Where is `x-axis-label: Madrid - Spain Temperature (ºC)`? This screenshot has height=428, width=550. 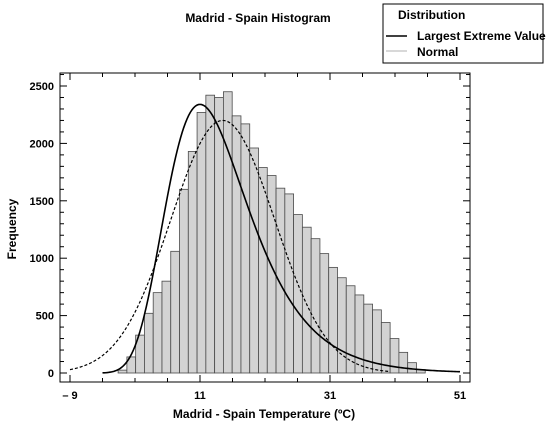 x-axis-label: Madrid - Spain Temperature (ºC) is located at coordinates (264, 414).